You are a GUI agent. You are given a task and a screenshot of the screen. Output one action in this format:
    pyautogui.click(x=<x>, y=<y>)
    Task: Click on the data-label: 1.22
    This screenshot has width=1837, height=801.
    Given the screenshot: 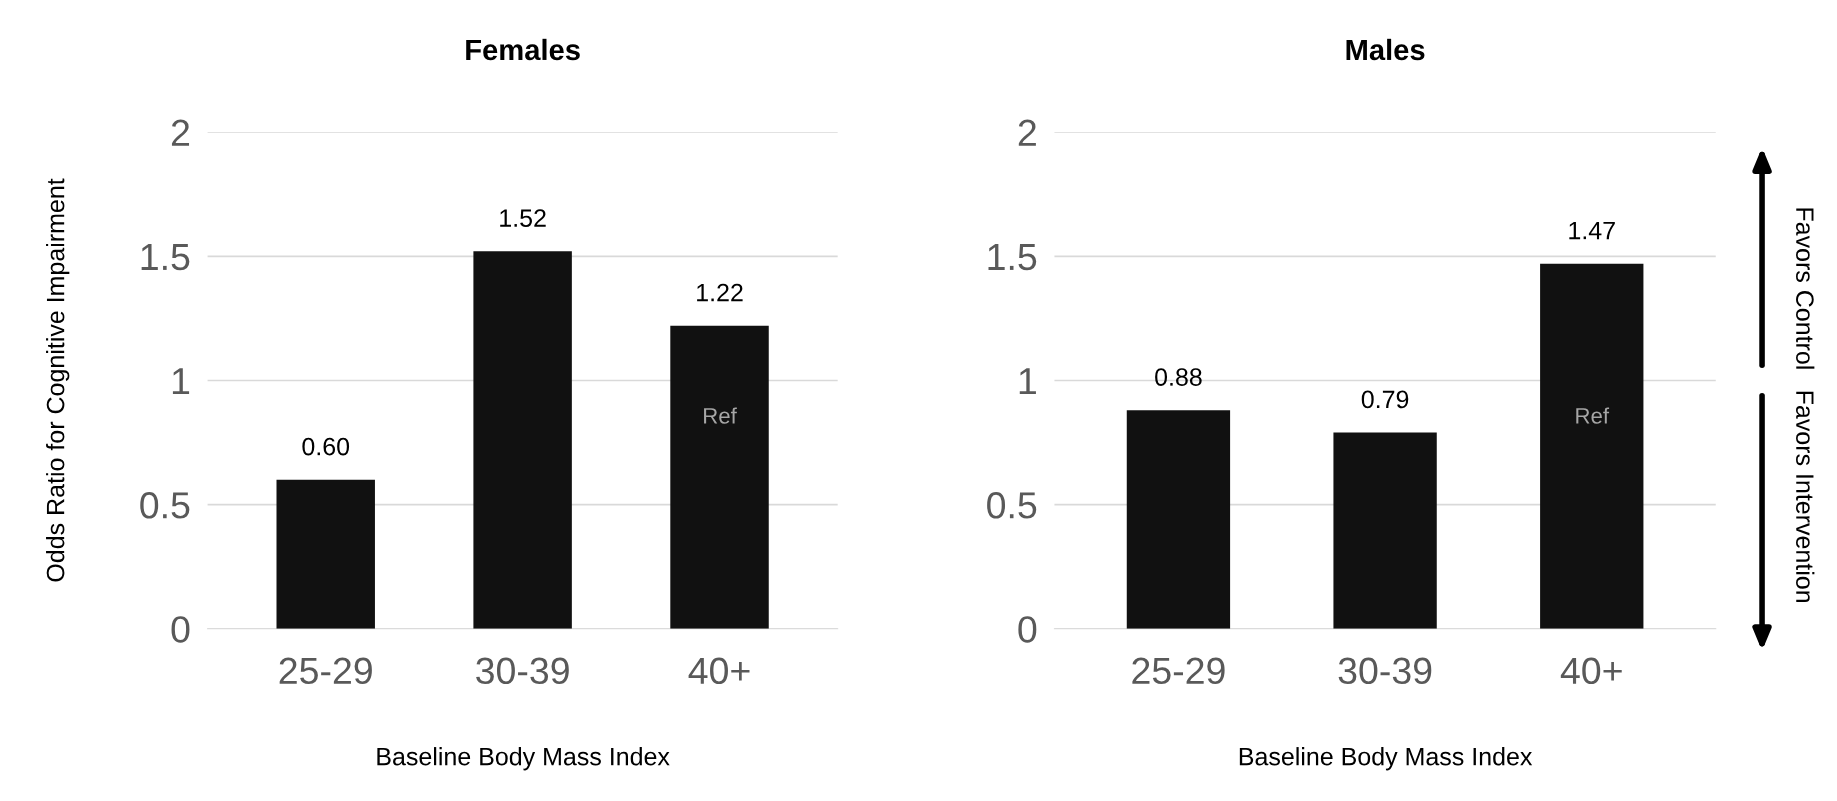 What is the action you would take?
    pyautogui.click(x=720, y=292)
    